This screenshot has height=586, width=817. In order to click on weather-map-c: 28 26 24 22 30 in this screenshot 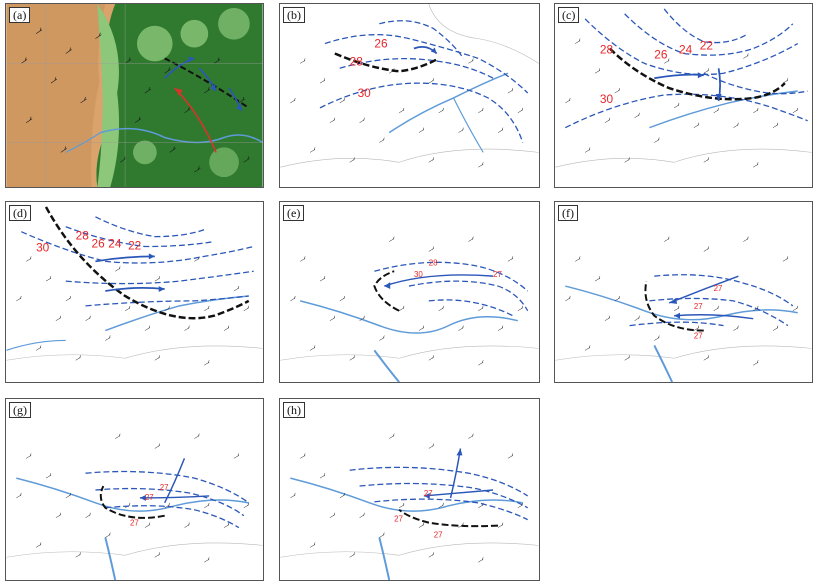, I will do `click(683, 88)`.